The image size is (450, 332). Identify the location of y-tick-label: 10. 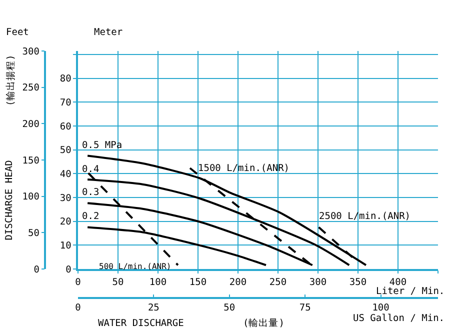
(66, 246).